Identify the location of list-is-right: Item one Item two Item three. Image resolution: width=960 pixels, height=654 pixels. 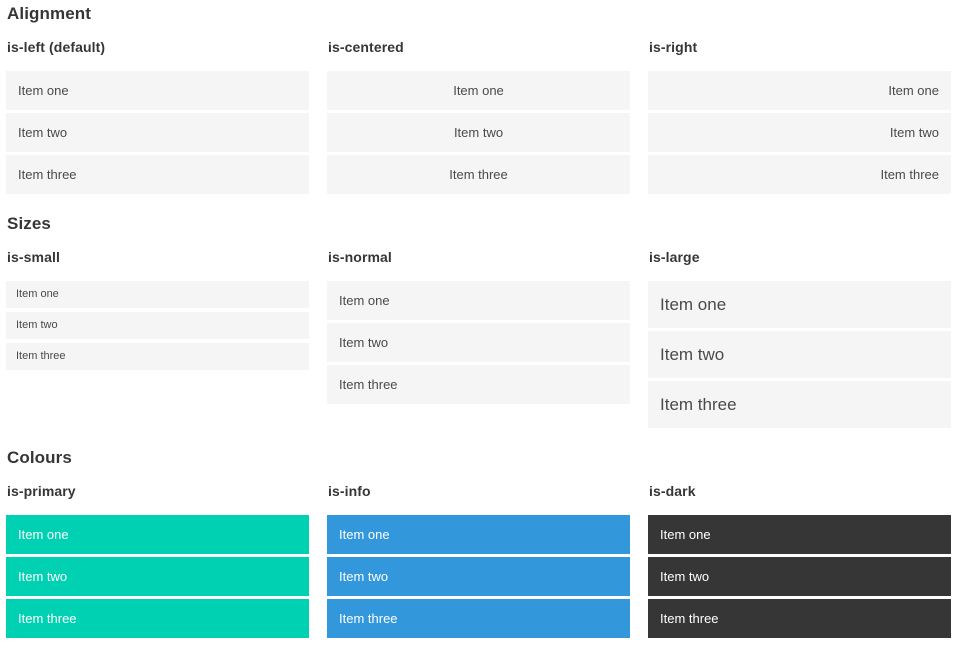
(799, 132).